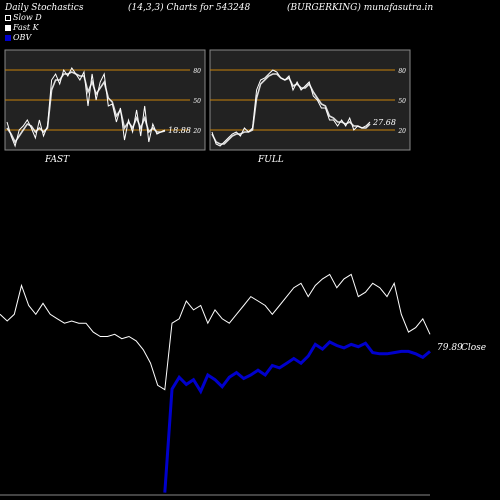 The image size is (500, 500). Describe the element at coordinates (26, 27) in the screenshot. I see `legend-fast-k-label: Fast K` at that location.